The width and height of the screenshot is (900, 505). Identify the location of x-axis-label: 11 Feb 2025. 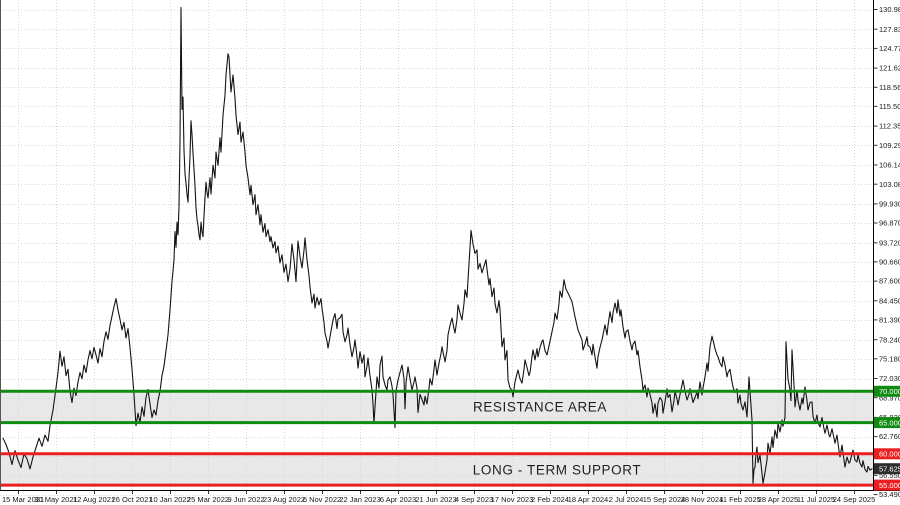
(740, 499).